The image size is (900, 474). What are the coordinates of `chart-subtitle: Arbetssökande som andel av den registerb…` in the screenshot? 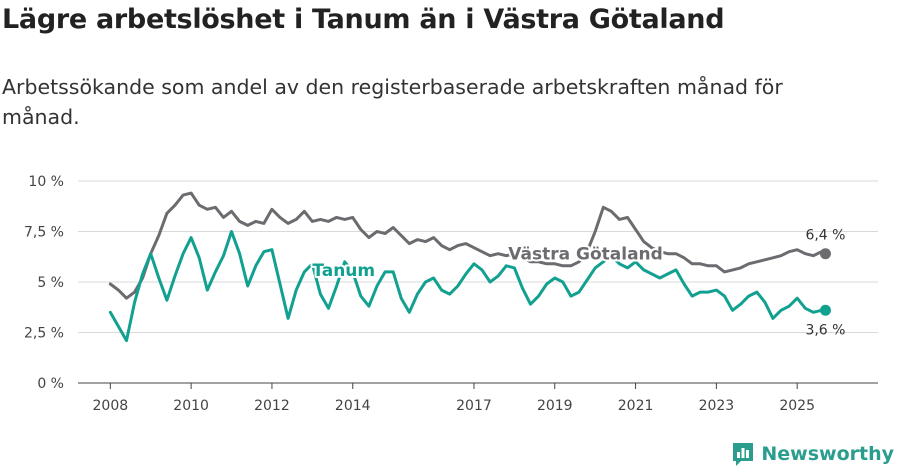 It's located at (392, 102).